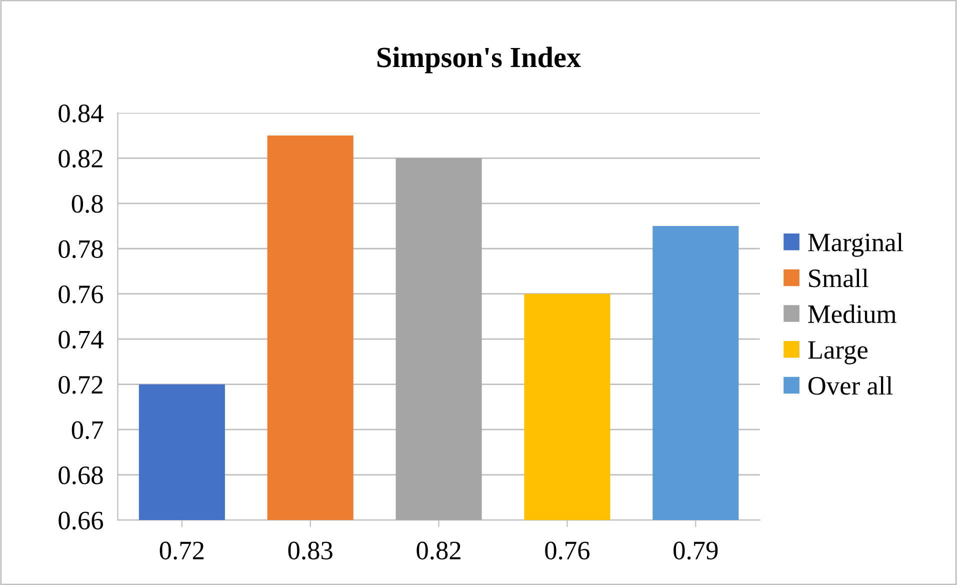  What do you see at coordinates (80, 475) in the screenshot?
I see `y-tick-label: 0.68` at bounding box center [80, 475].